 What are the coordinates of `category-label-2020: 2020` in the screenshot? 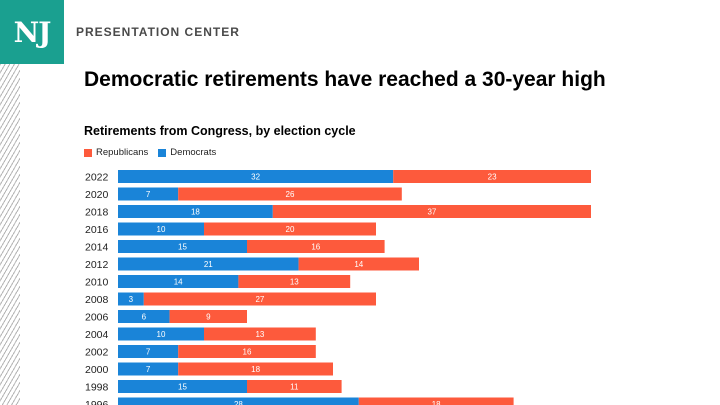 It's located at (97, 195).